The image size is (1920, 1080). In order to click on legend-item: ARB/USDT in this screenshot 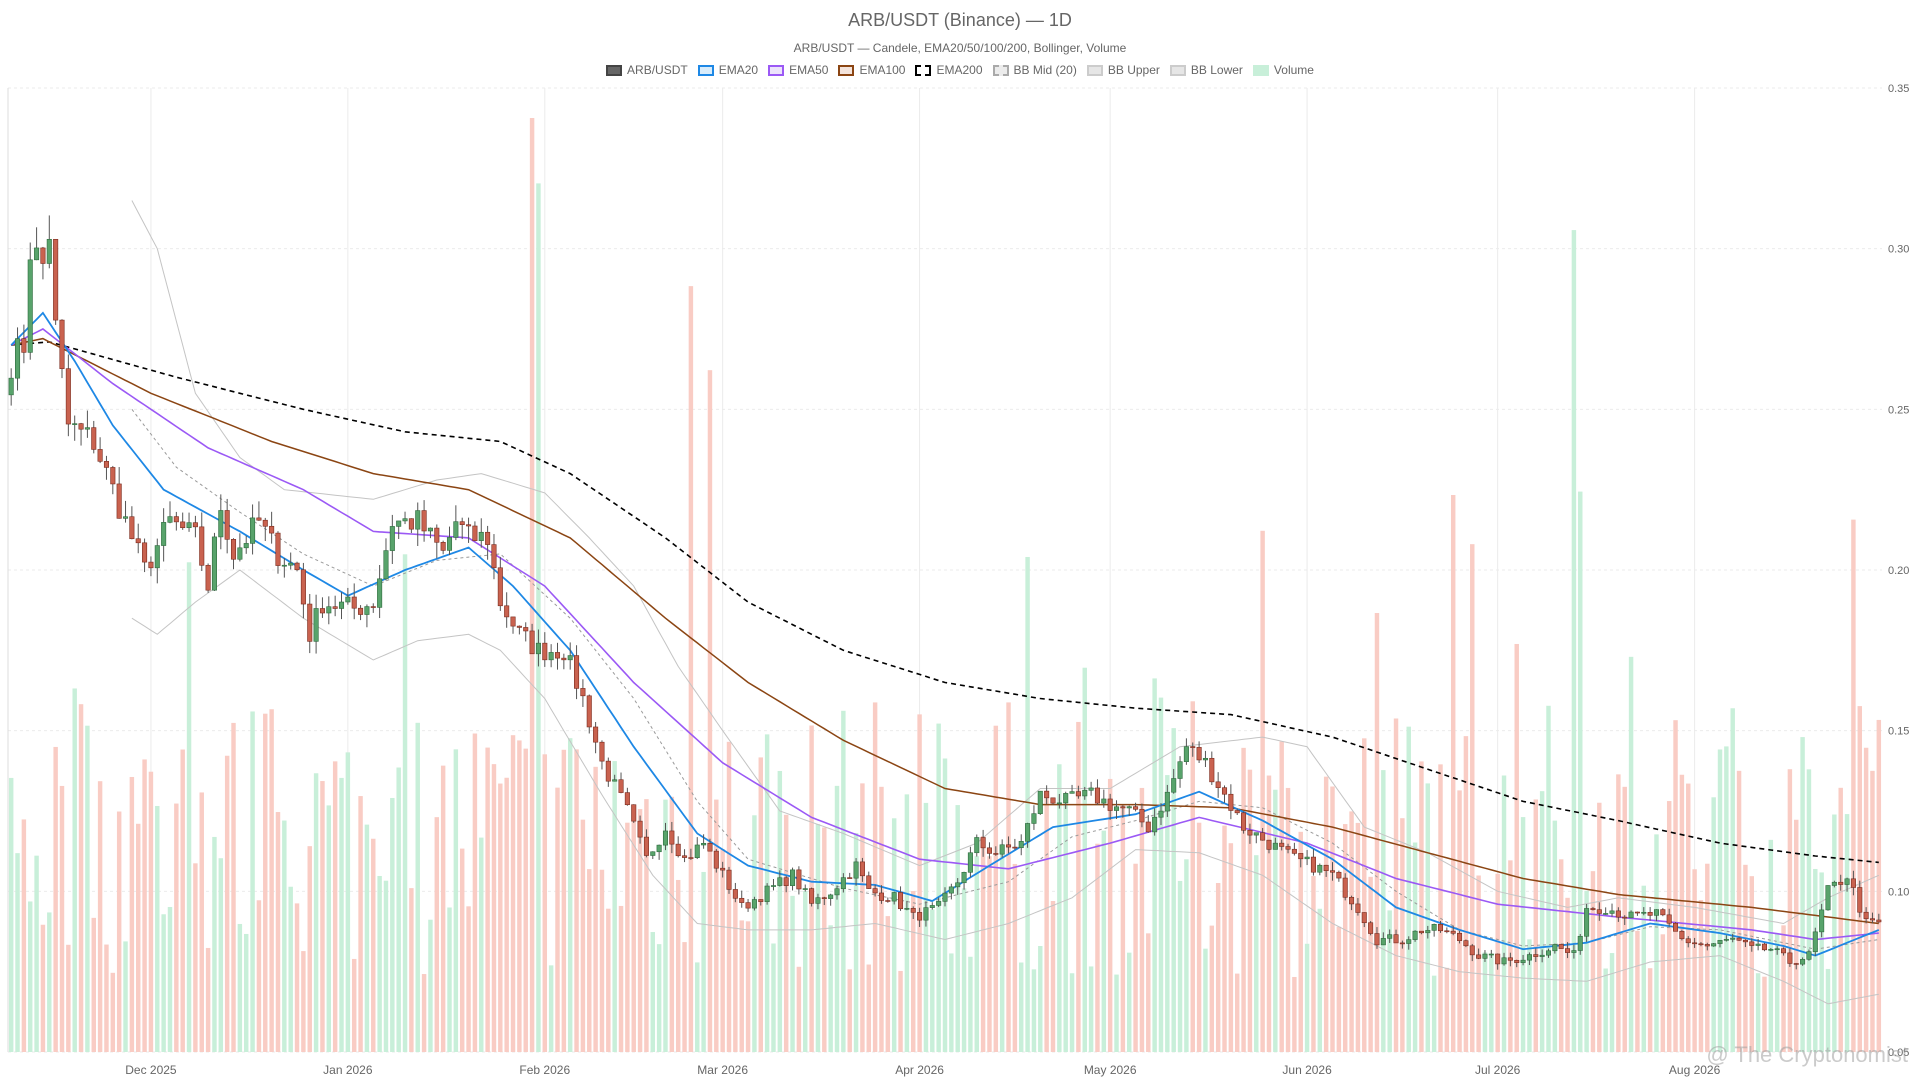, I will do `click(647, 70)`.